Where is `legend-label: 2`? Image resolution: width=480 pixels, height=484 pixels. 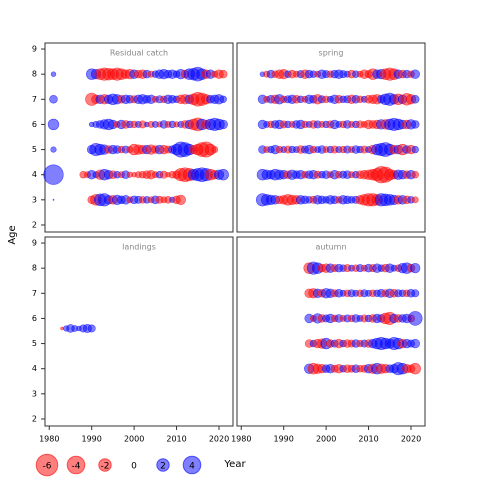 legend-label: 2 is located at coordinates (163, 467).